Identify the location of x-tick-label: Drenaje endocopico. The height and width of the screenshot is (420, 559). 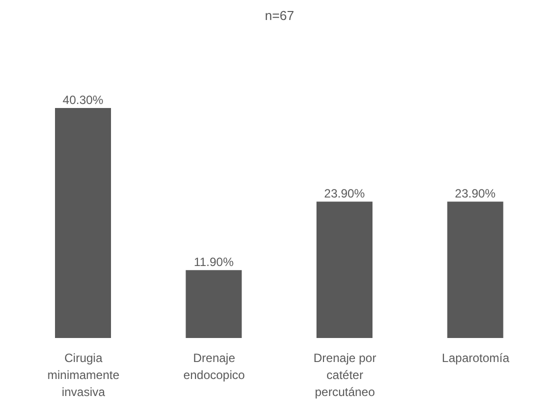
(214, 366).